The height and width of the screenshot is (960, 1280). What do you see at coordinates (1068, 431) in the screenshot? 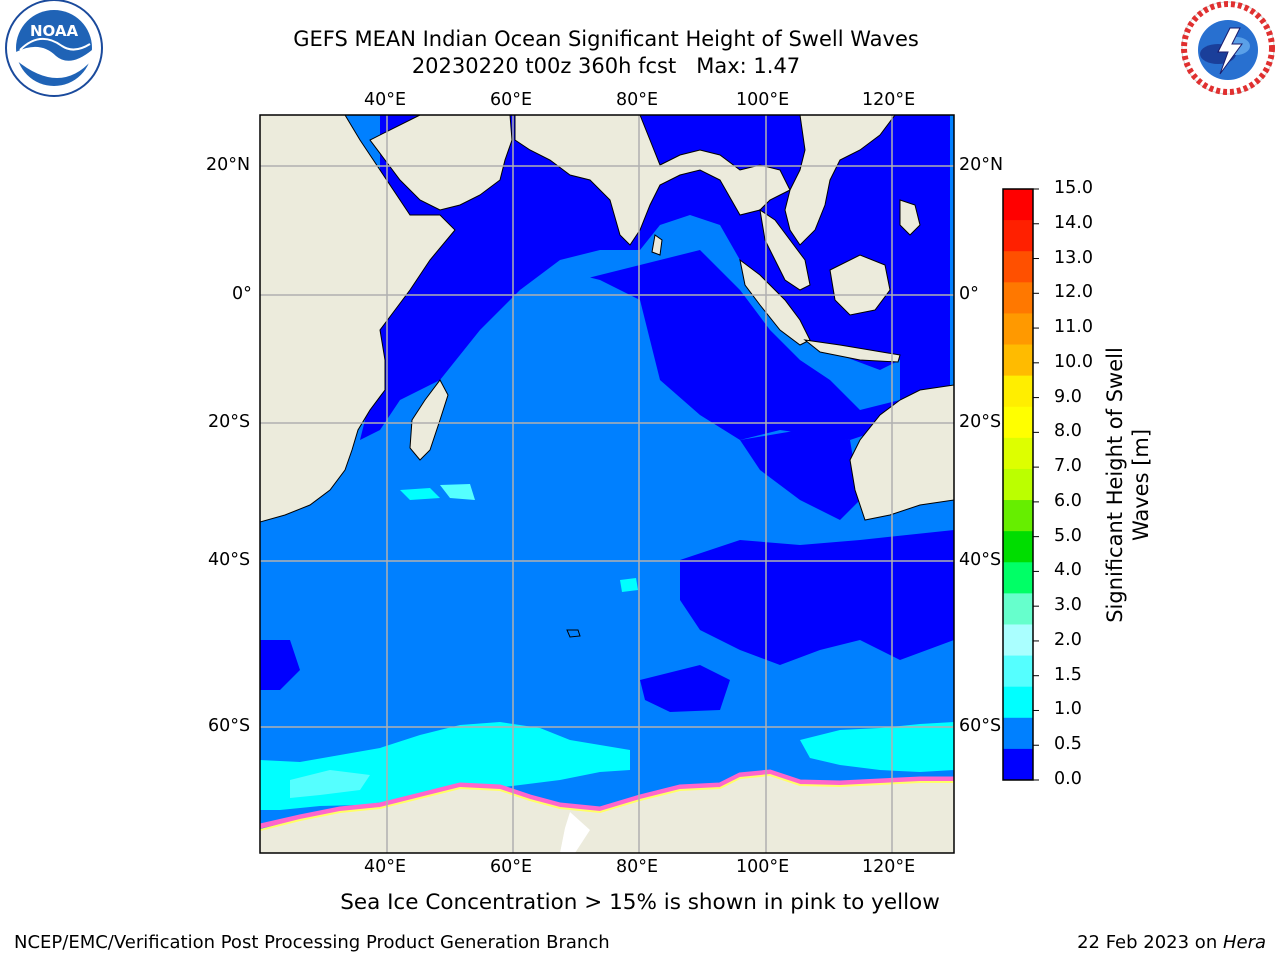
I see `colorbar-tick-label: 8.0` at bounding box center [1068, 431].